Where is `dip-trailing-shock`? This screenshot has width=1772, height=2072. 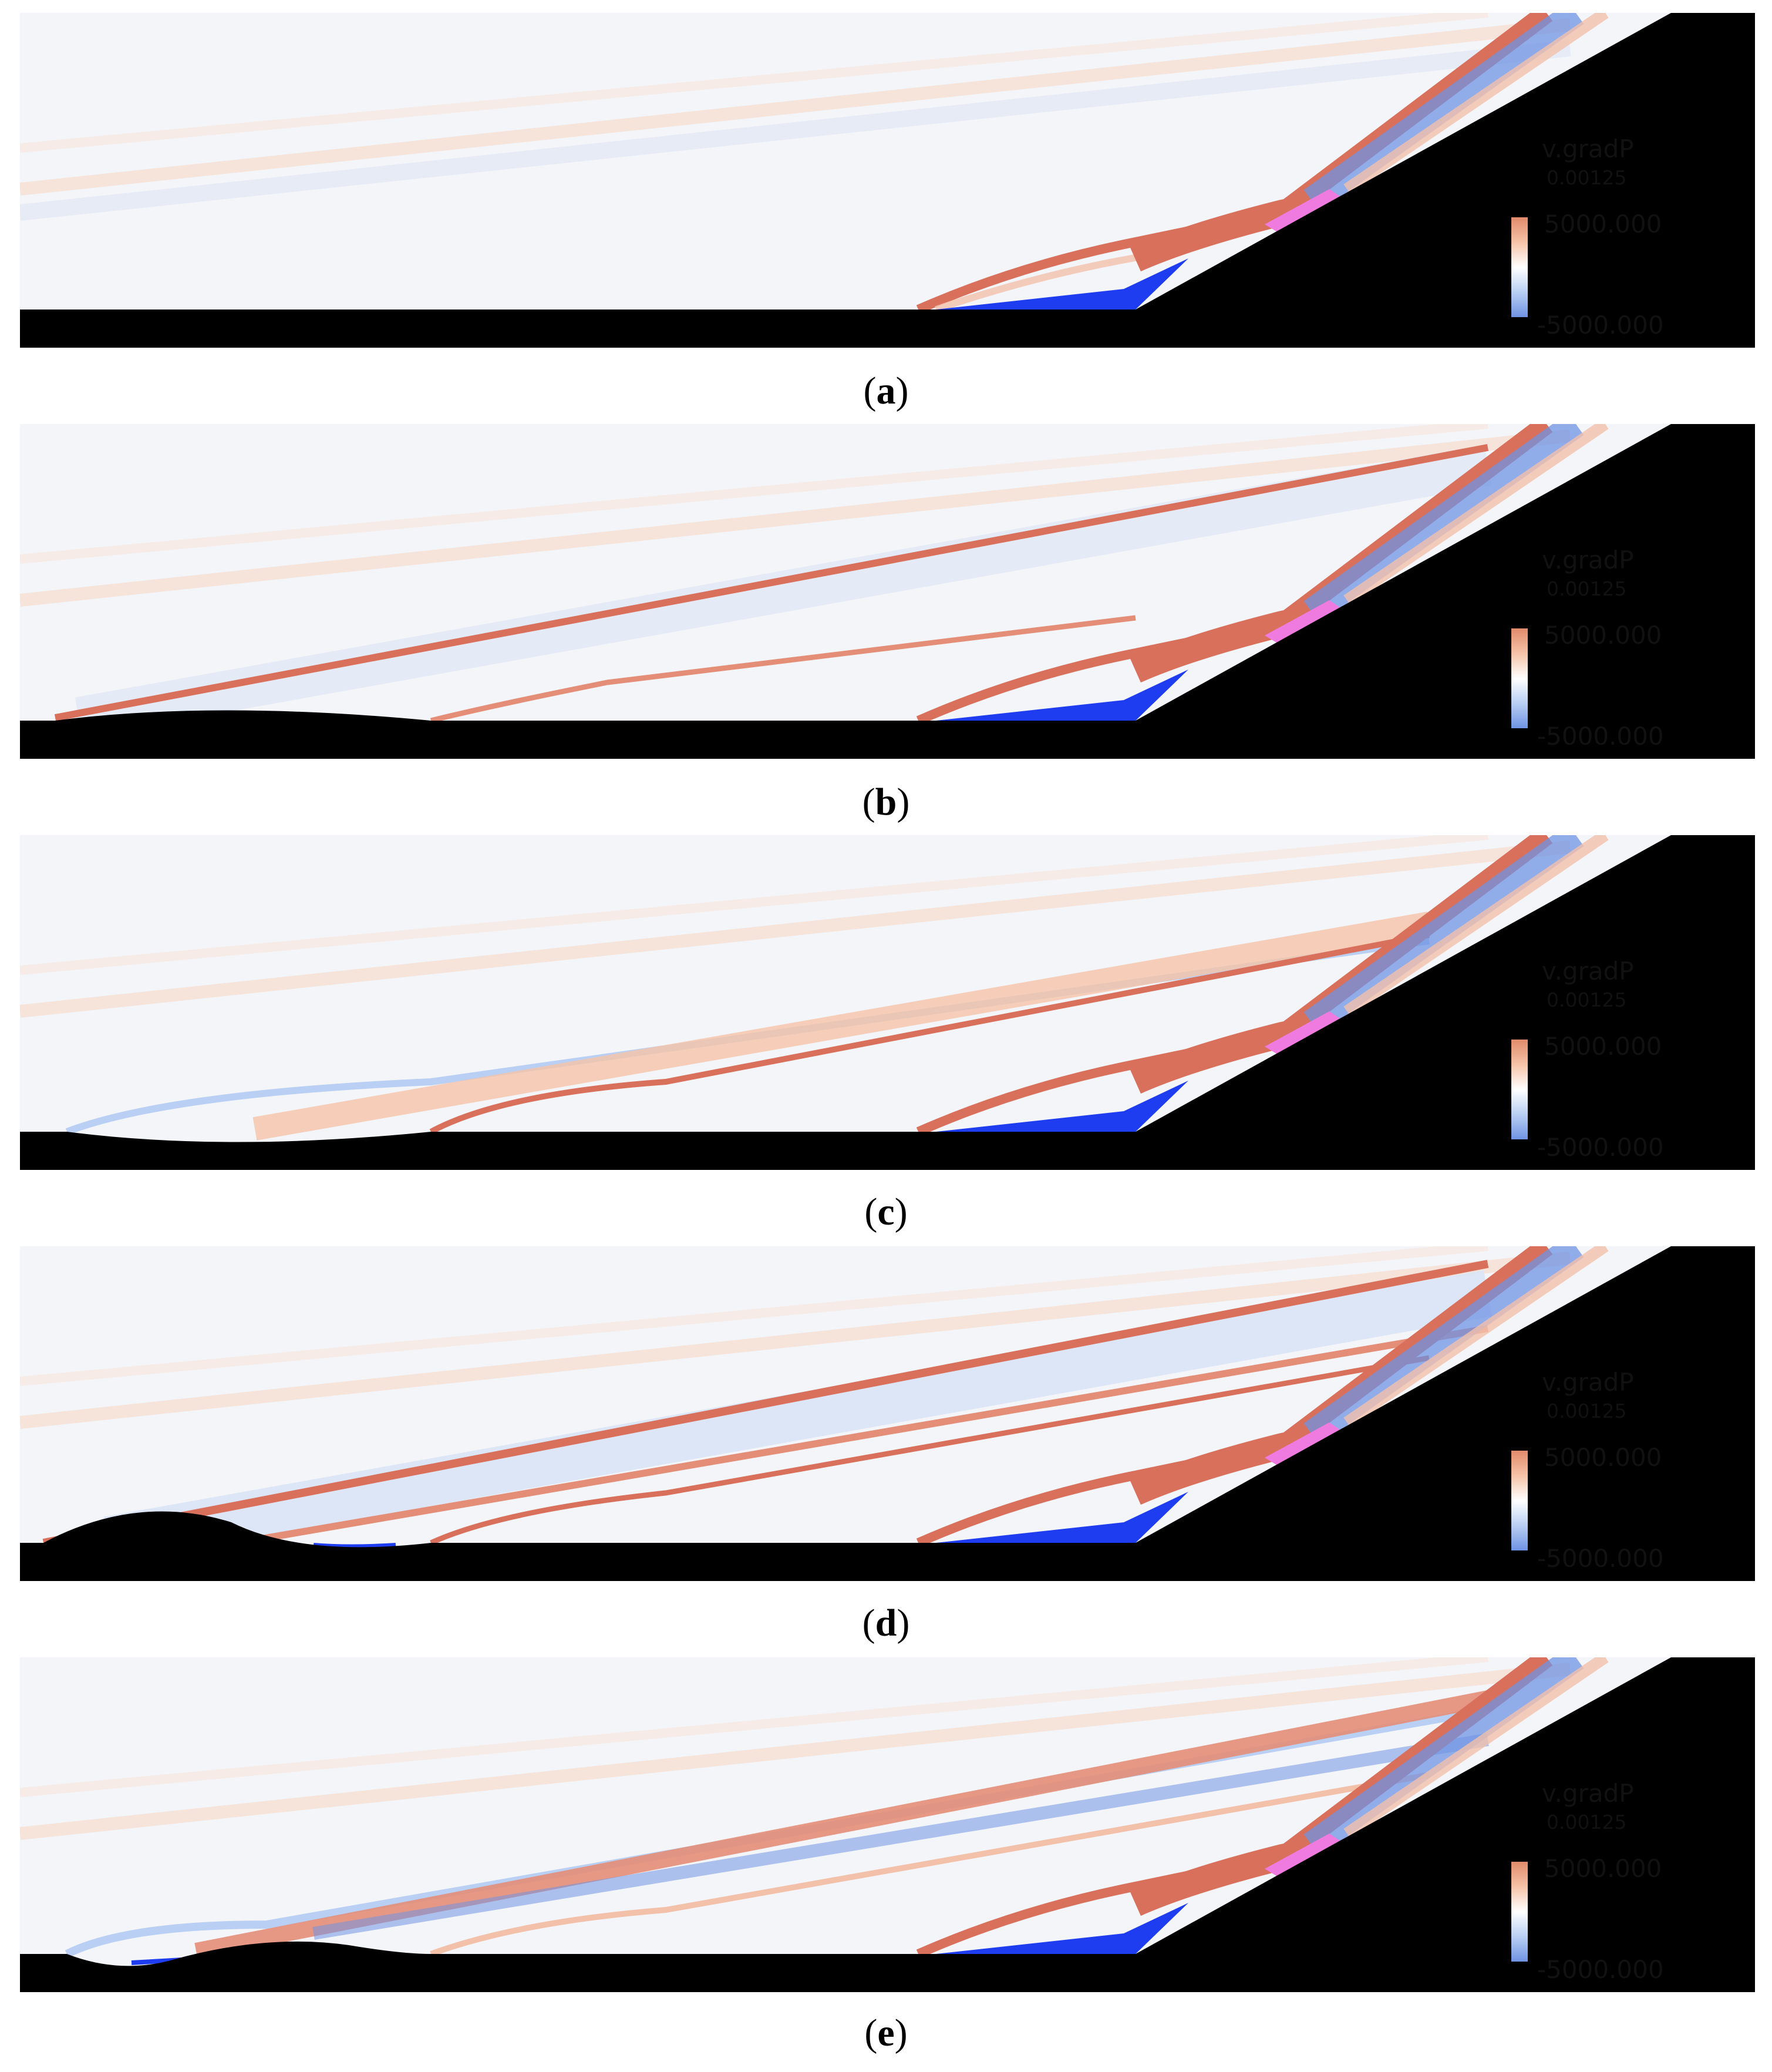 dip-trailing-shock is located at coordinates (929, 1033).